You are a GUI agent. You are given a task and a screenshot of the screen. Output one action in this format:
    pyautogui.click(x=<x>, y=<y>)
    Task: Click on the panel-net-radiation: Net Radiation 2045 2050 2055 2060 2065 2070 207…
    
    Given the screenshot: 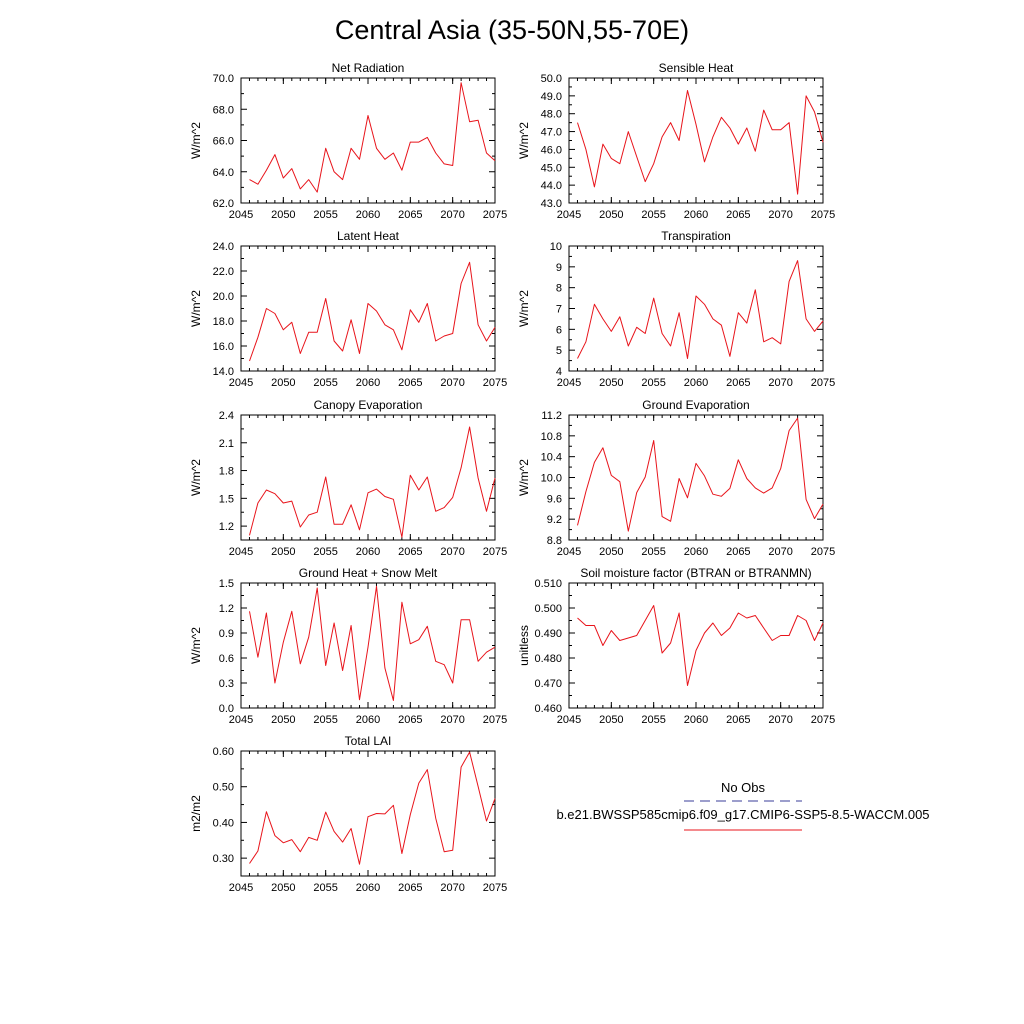 What is the action you would take?
    pyautogui.click(x=348, y=141)
    